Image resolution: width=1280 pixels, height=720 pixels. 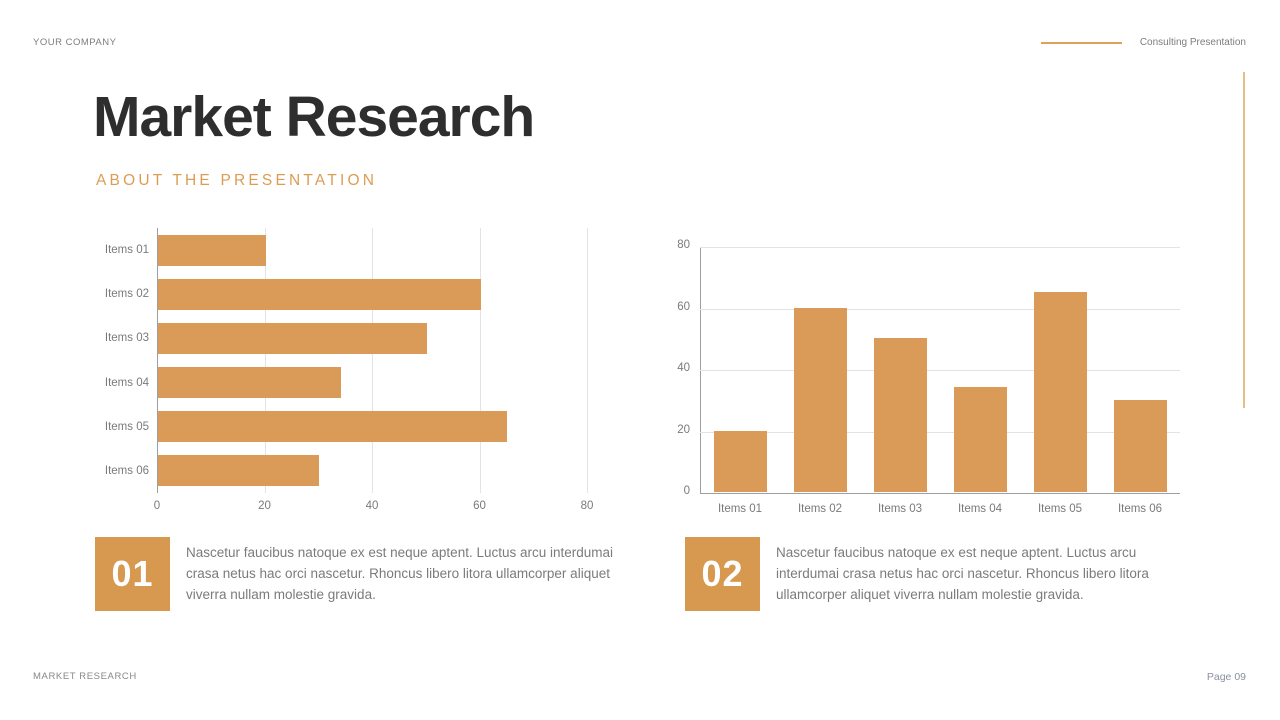 What do you see at coordinates (1226, 677) in the screenshot?
I see `page-number: Page 09` at bounding box center [1226, 677].